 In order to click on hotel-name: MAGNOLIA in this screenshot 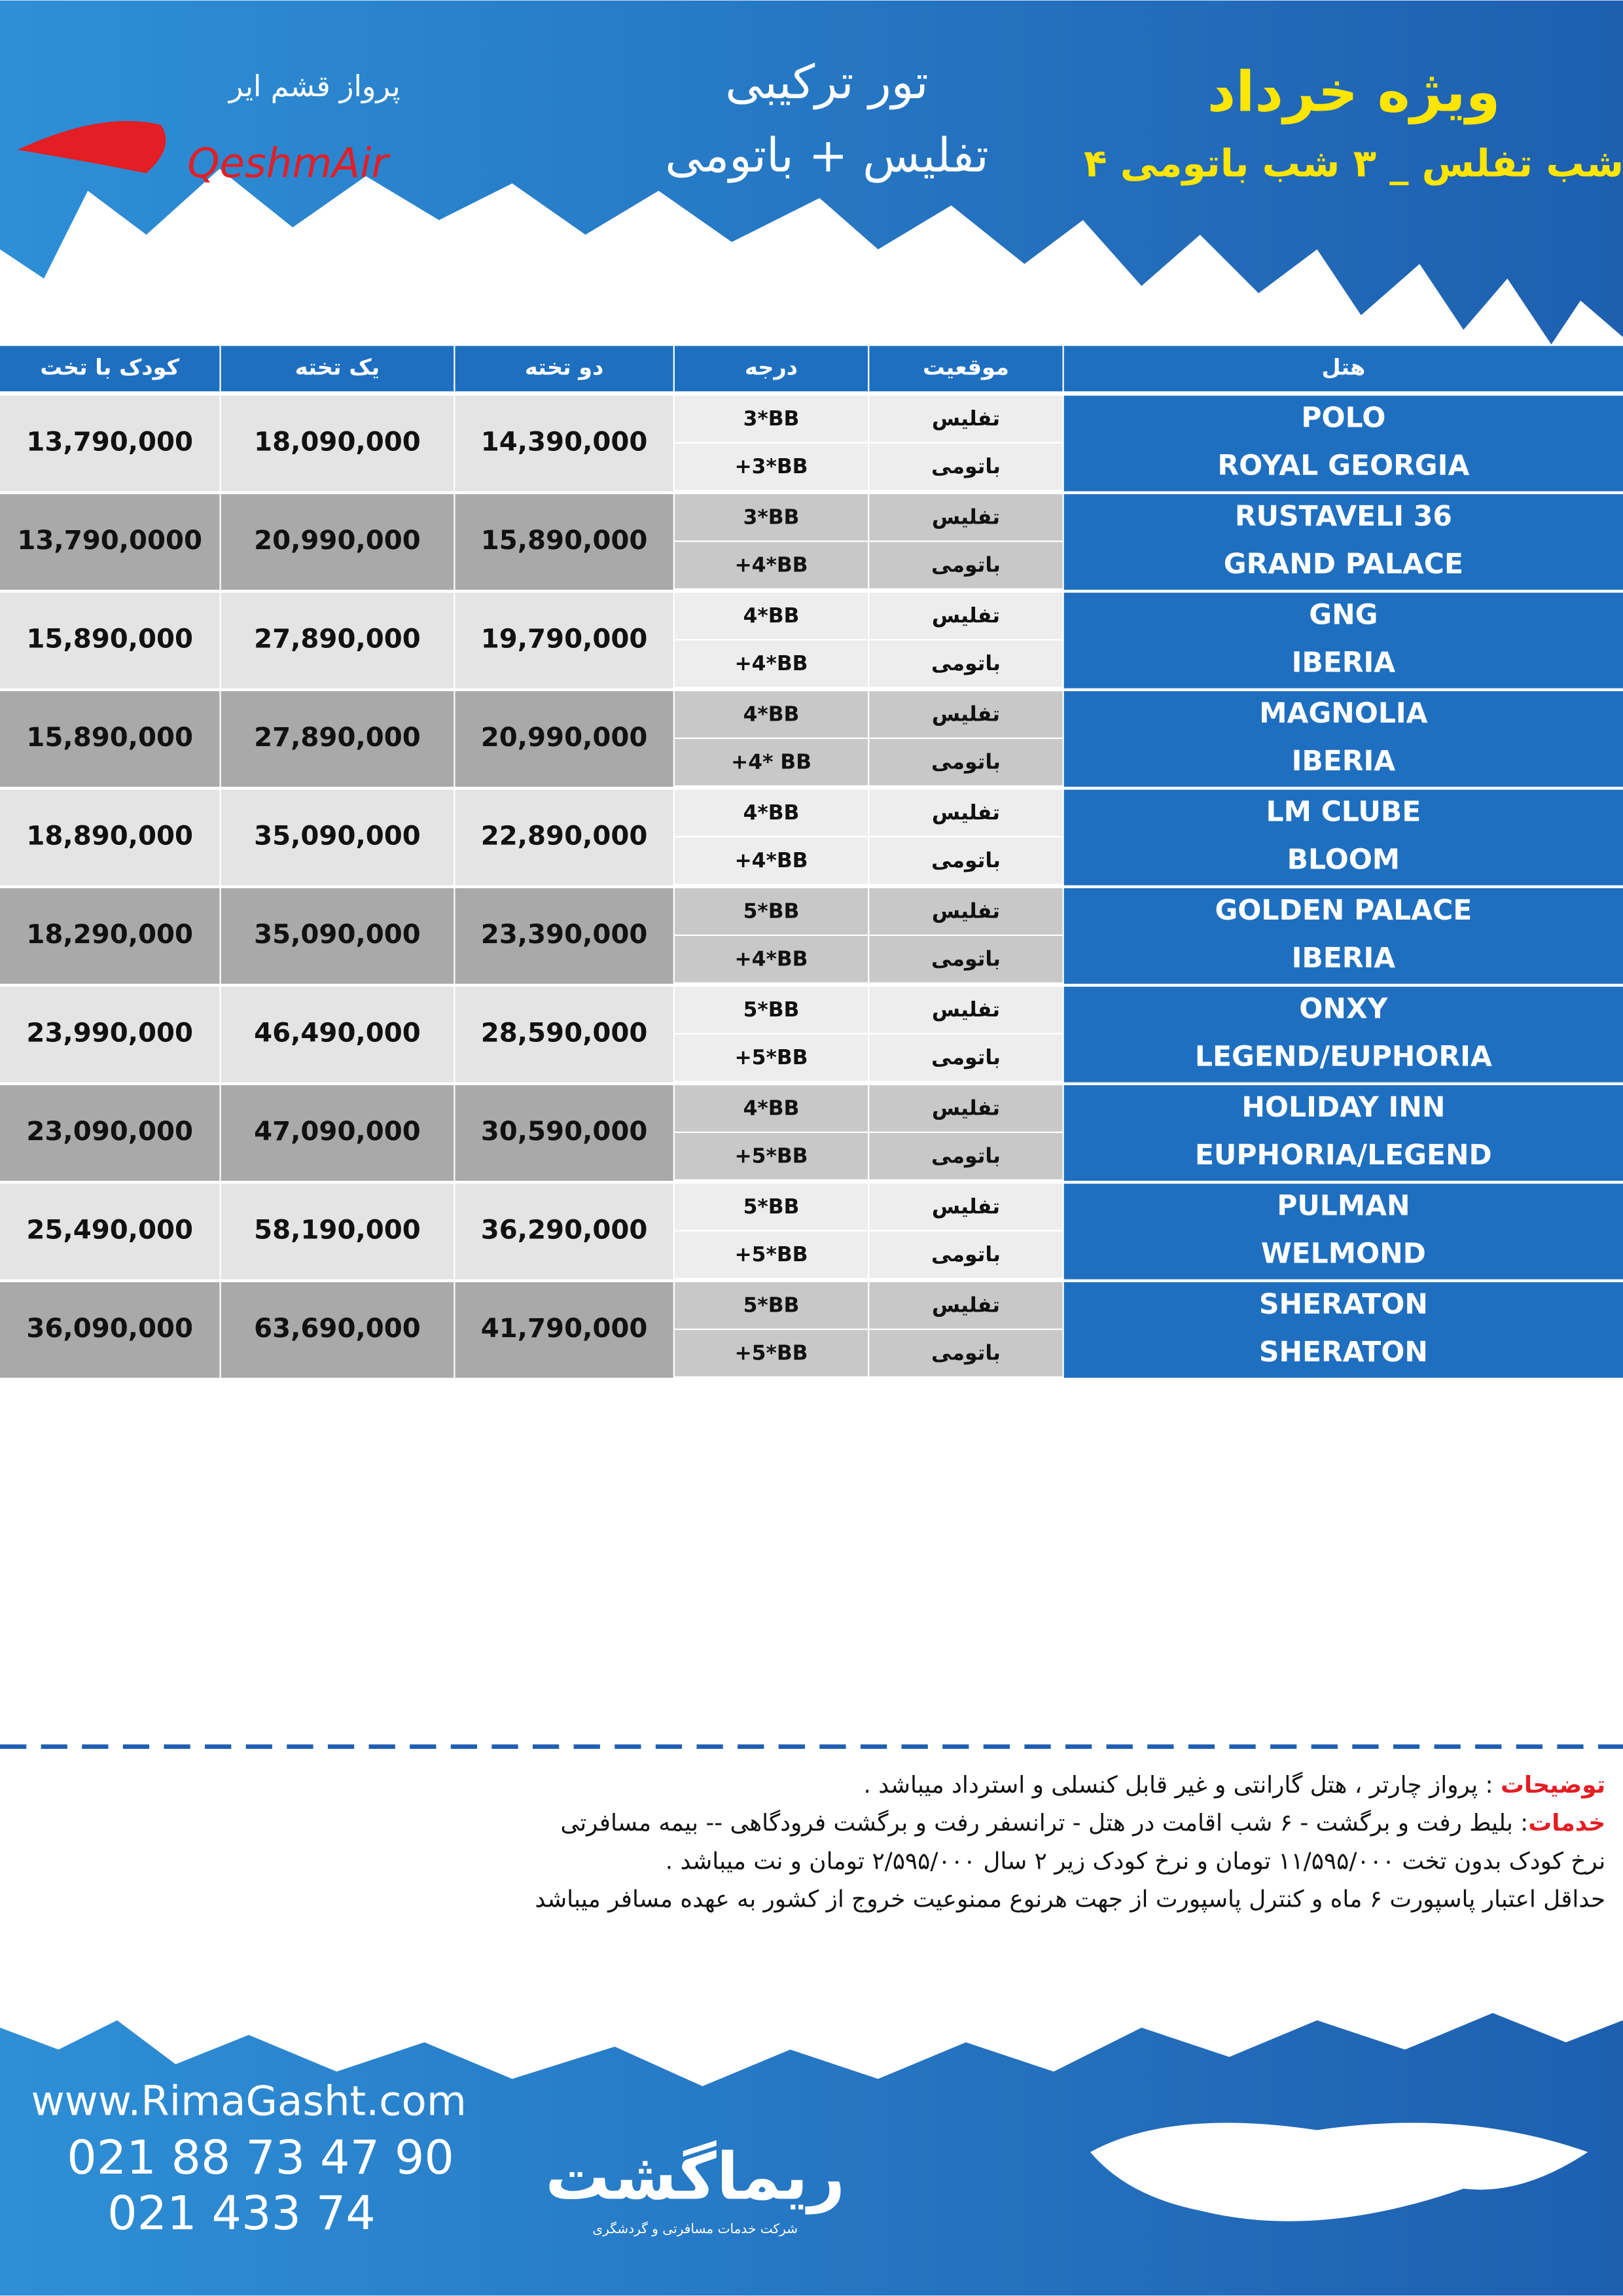, I will do `click(1343, 714)`.